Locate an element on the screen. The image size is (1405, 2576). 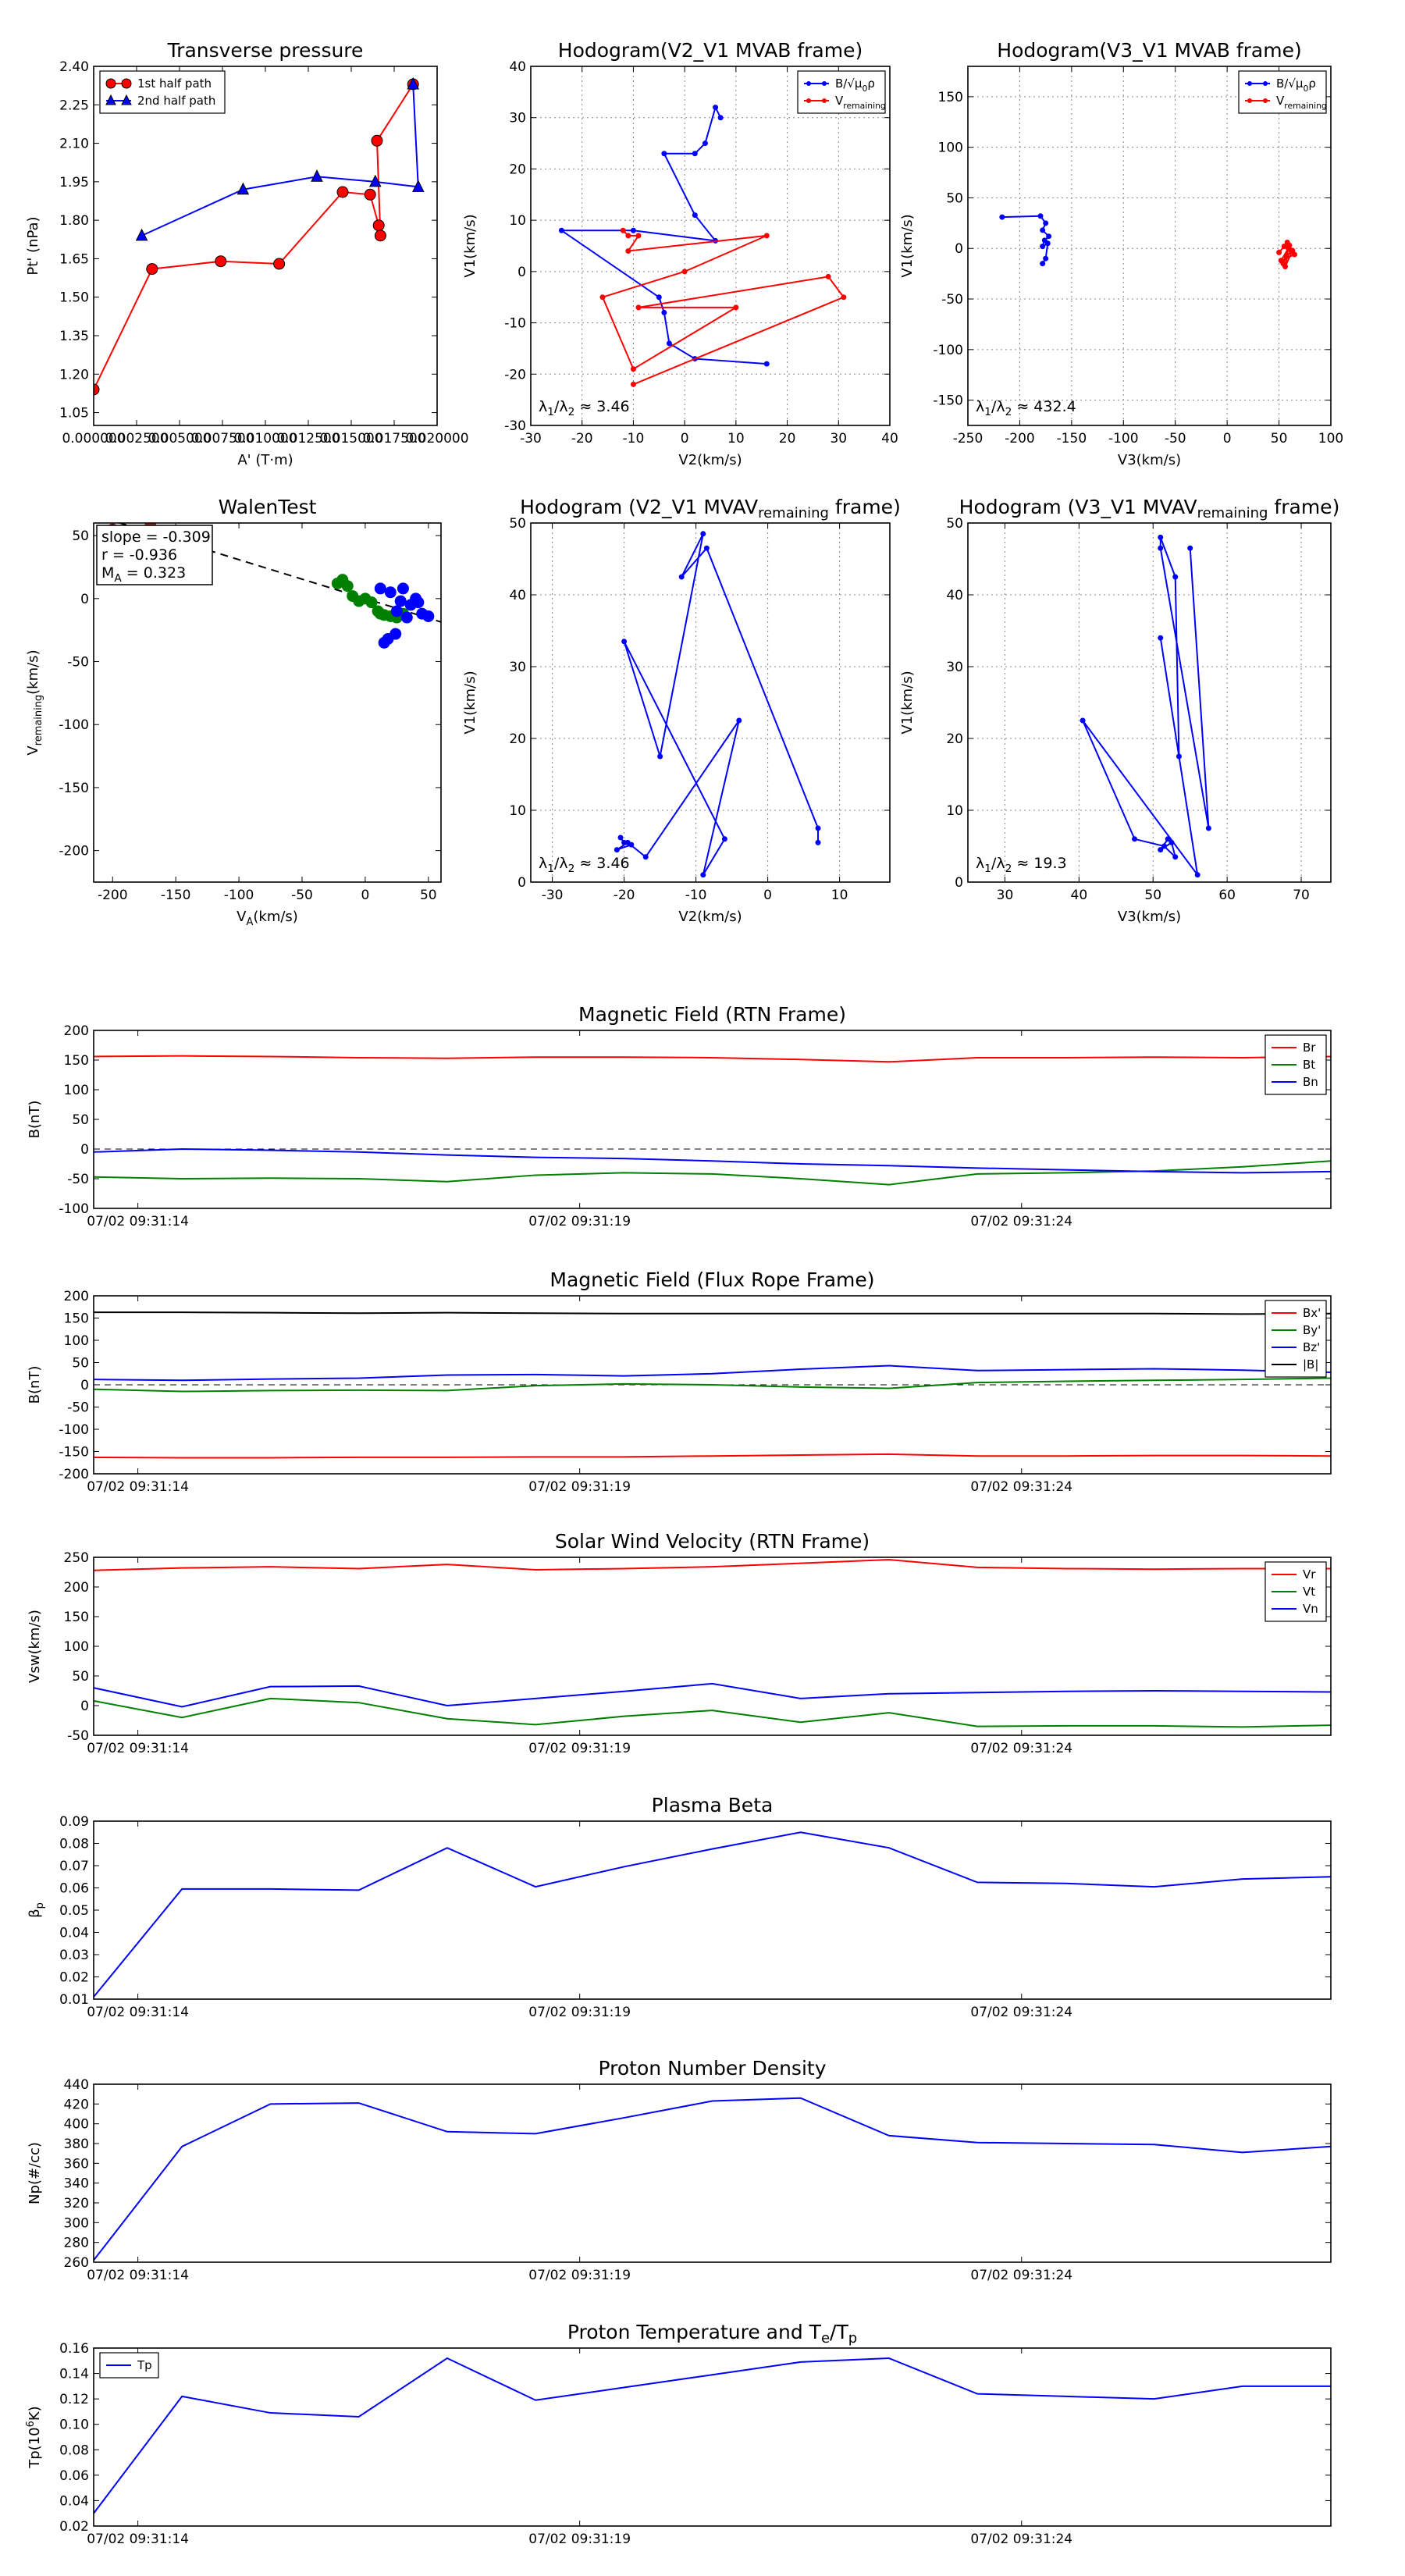
y-axis-label: βp is located at coordinates (36, 1910).